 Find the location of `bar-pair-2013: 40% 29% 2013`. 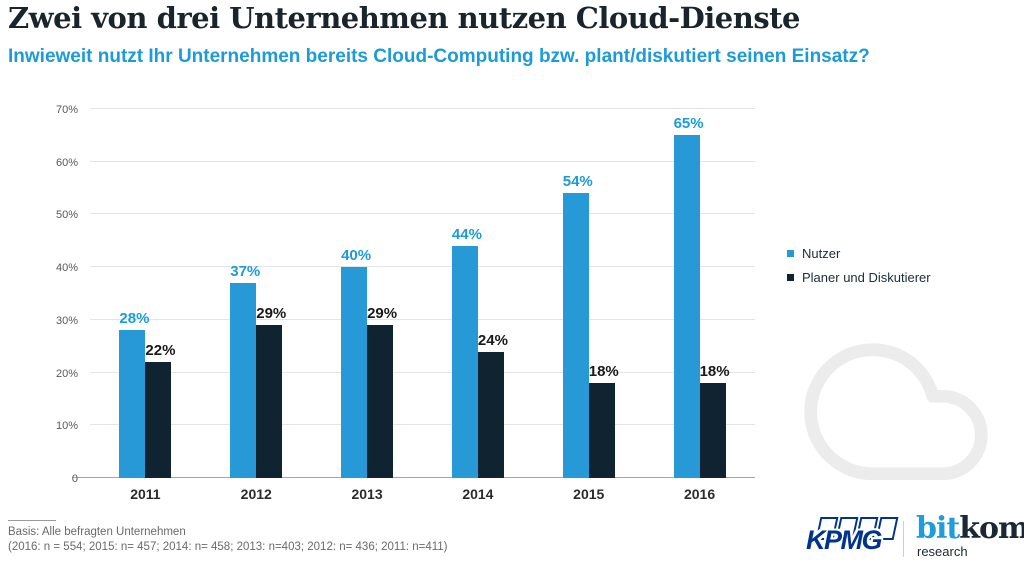

bar-pair-2013: 40% 29% 2013 is located at coordinates (369, 305).